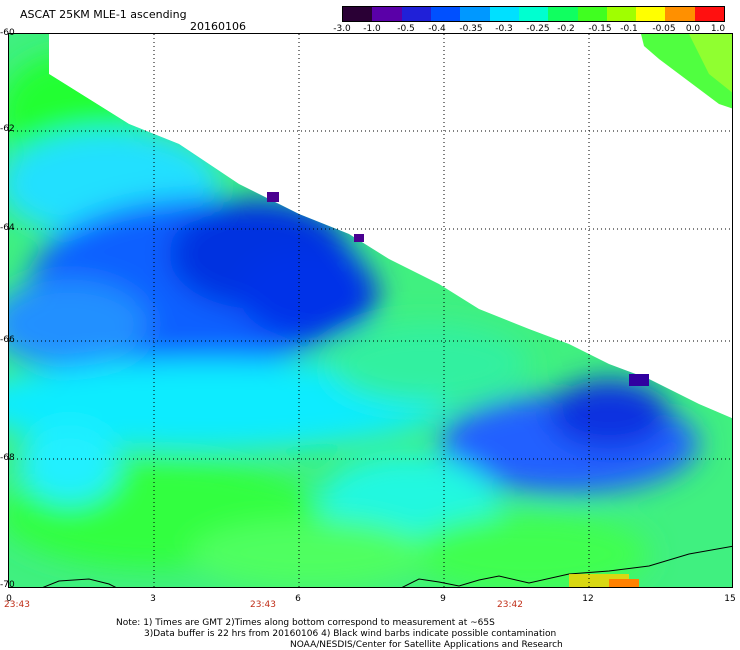  What do you see at coordinates (566, 29) in the screenshot?
I see `colorbar-label: -0.2` at bounding box center [566, 29].